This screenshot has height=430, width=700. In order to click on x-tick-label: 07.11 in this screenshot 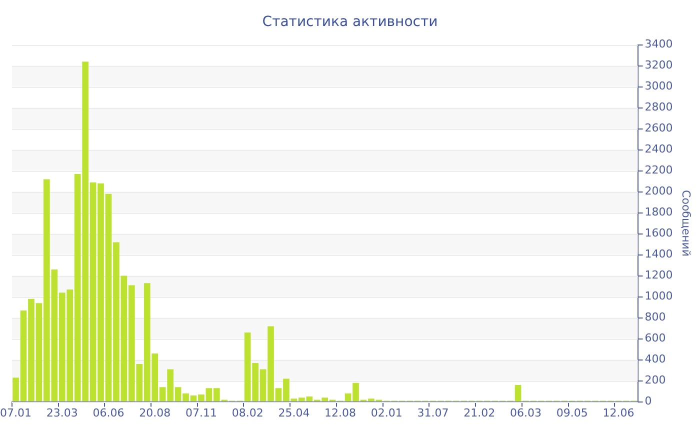, I will do `click(201, 413)`.